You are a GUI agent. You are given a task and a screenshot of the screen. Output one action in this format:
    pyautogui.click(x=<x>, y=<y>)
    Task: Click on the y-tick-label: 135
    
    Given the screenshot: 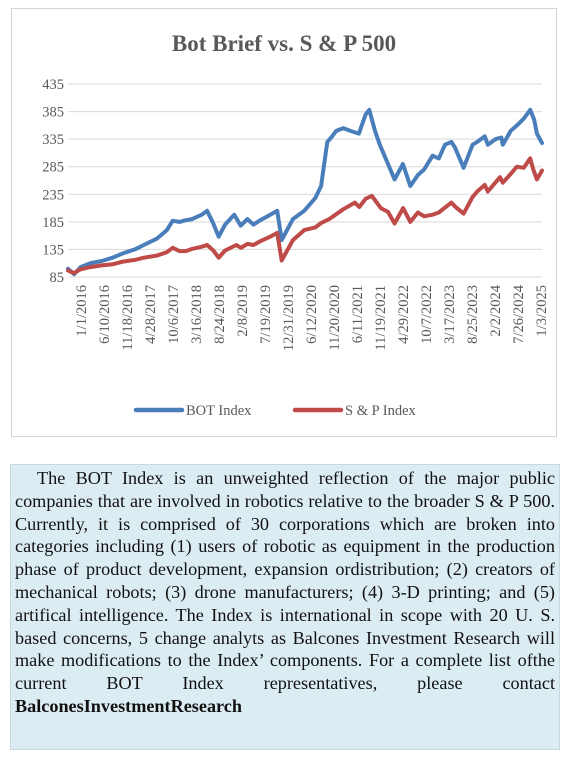 What is the action you would take?
    pyautogui.click(x=53, y=250)
    